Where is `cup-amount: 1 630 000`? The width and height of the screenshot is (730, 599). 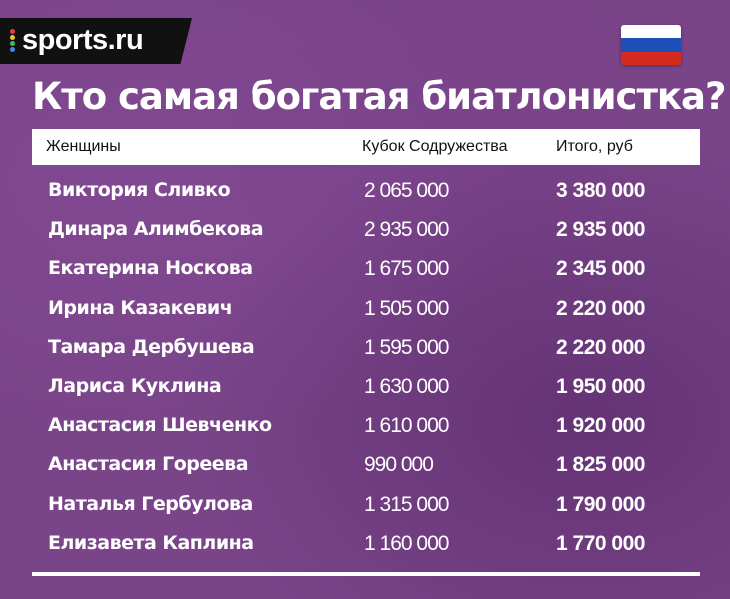 cup-amount: 1 630 000 is located at coordinates (406, 386).